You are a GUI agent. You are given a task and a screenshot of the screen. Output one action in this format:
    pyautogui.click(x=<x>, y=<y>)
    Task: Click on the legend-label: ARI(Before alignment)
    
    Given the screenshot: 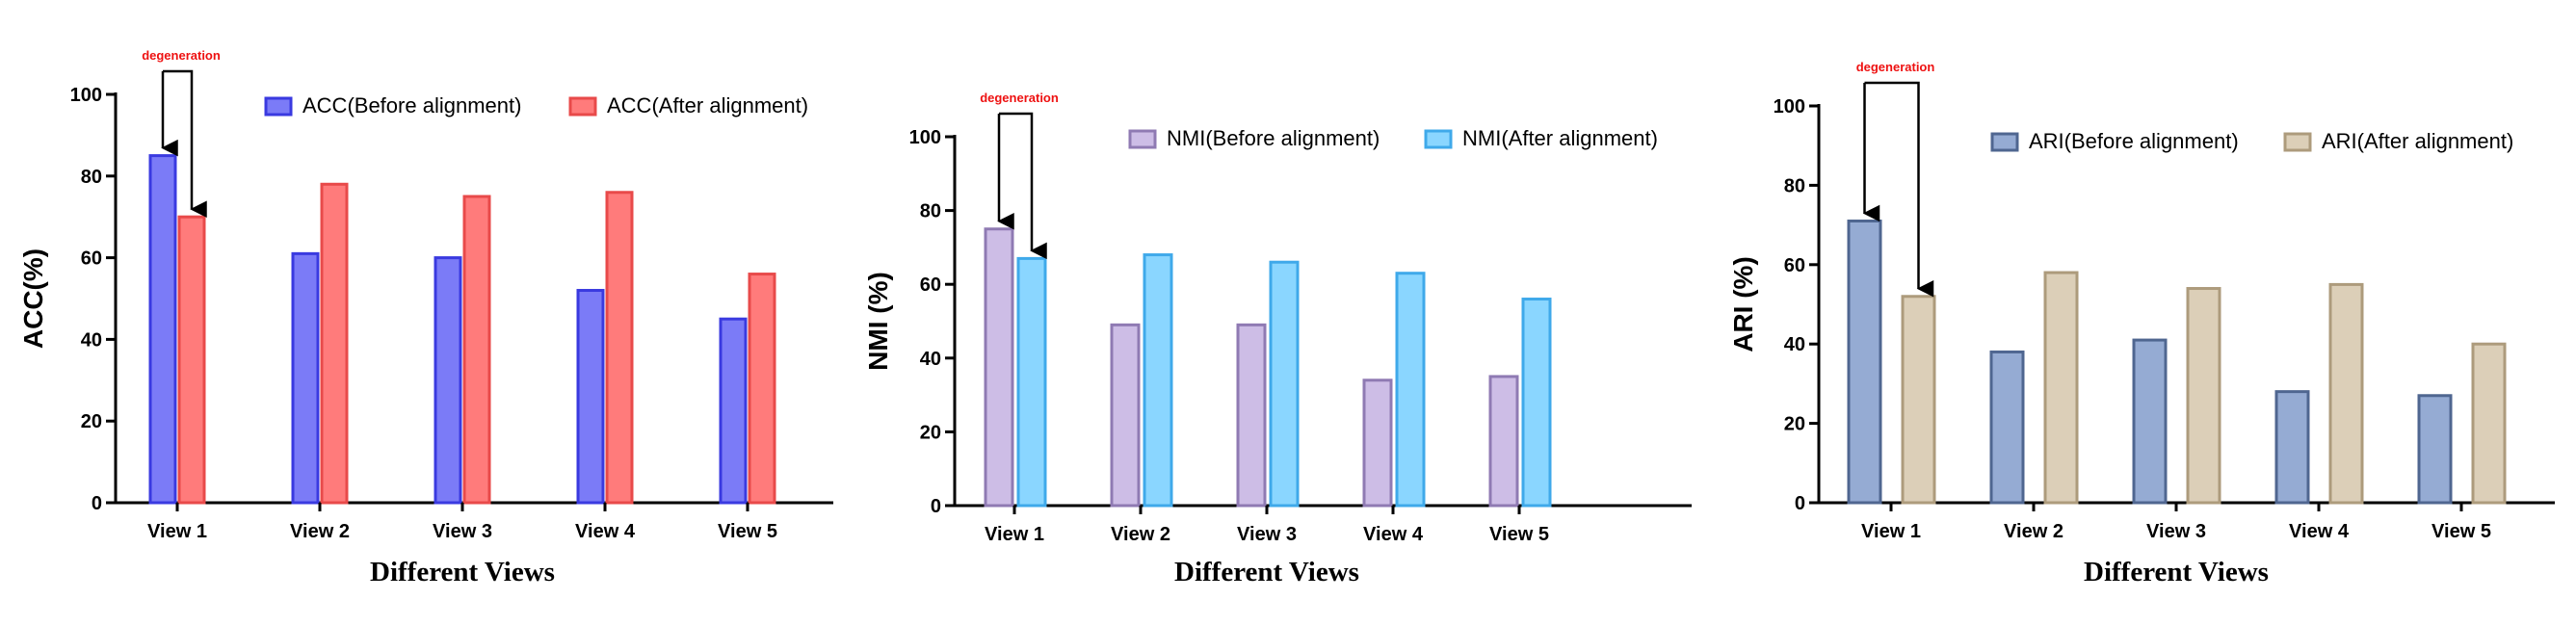 What is the action you would take?
    pyautogui.click(x=2134, y=141)
    